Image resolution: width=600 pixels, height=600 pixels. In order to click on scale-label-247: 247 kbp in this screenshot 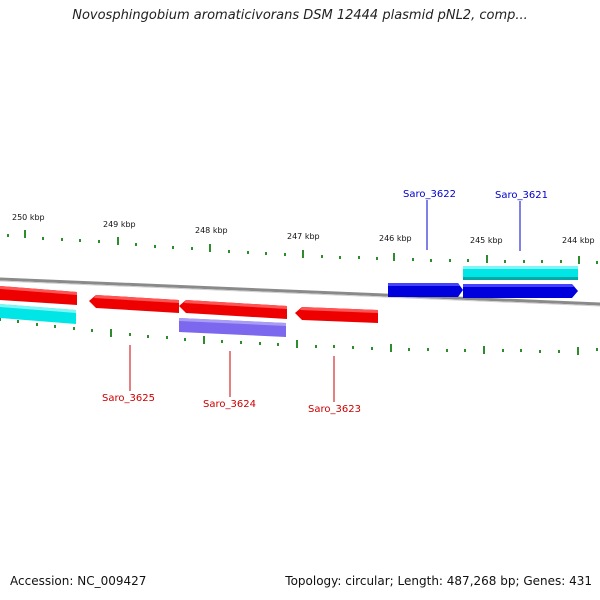, I will do `click(303, 236)`.